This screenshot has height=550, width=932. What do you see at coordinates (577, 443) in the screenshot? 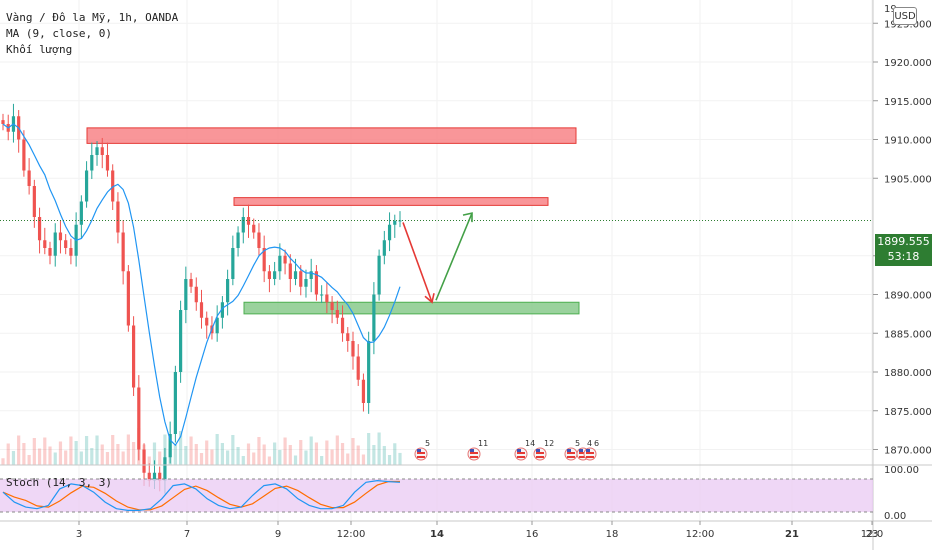
I see `event-count: 5` at bounding box center [577, 443].